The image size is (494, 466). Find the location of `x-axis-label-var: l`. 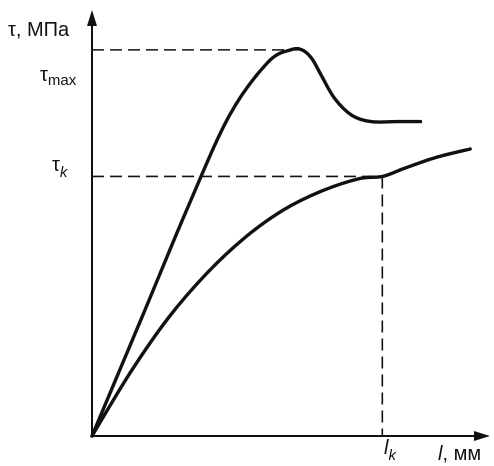

x-axis-label-var: l is located at coordinates (440, 454).